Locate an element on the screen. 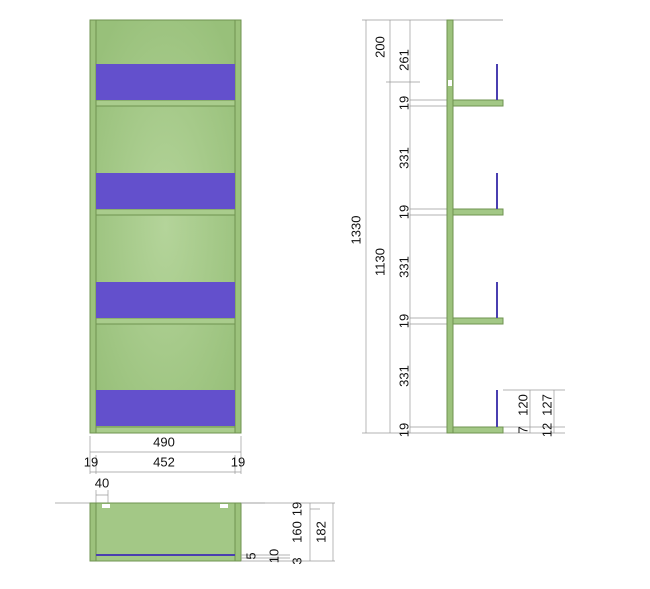  dimension-label: 182 is located at coordinates (320, 532).